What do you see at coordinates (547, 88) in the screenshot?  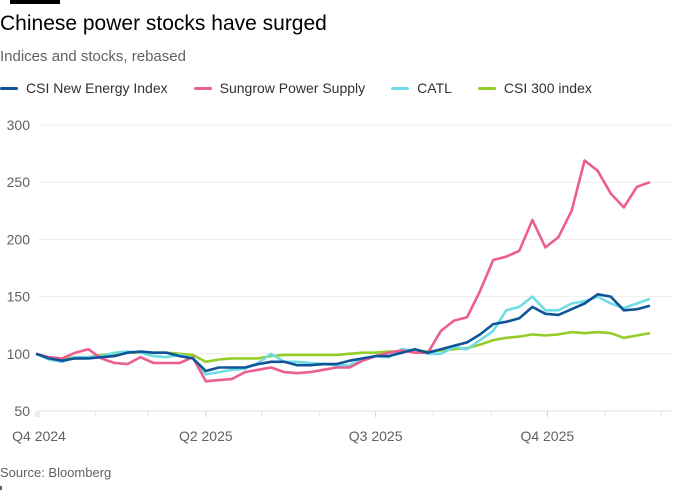 I see `legend-label: CSI 300 index` at bounding box center [547, 88].